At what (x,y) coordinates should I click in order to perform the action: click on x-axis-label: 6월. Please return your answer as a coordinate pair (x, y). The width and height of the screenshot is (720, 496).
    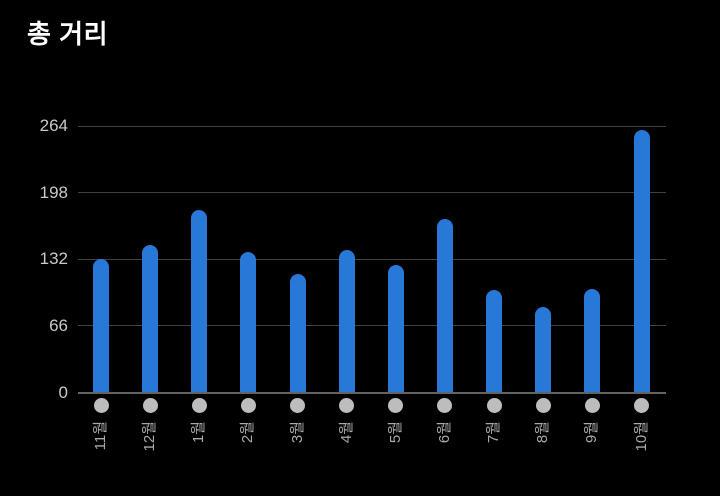
    Looking at the image, I should click on (444, 432).